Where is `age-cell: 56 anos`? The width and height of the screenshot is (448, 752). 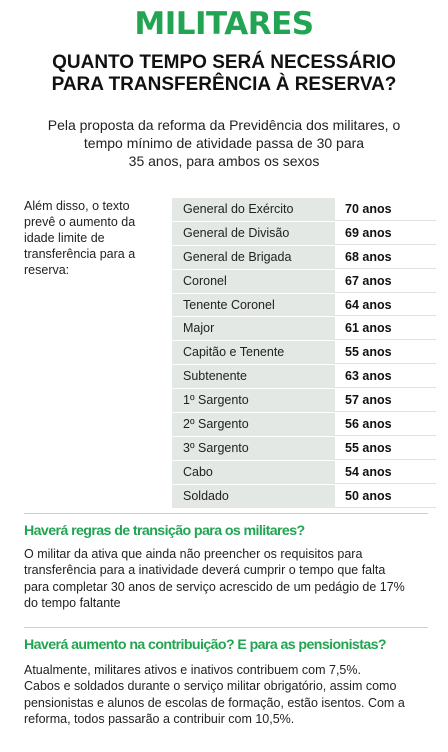
age-cell: 56 anos is located at coordinates (385, 424).